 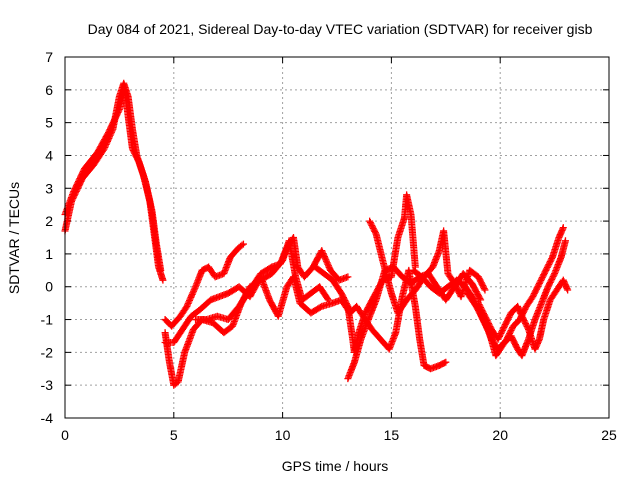 What do you see at coordinates (65, 435) in the screenshot?
I see `x-tick-label: 0` at bounding box center [65, 435].